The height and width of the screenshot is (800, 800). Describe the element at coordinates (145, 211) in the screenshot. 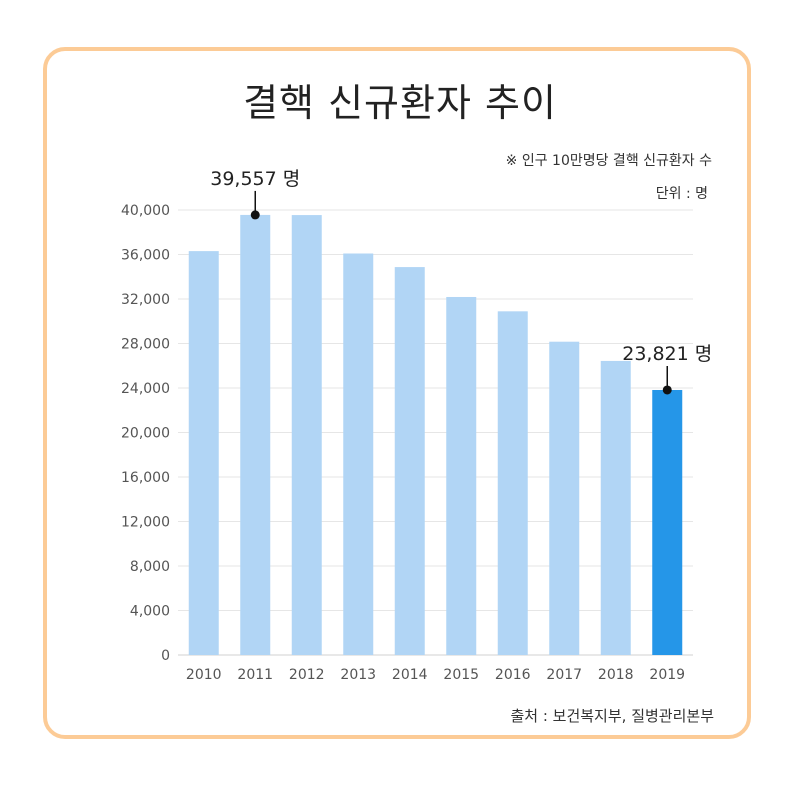

I see `y-tick-label: 40,000` at that location.